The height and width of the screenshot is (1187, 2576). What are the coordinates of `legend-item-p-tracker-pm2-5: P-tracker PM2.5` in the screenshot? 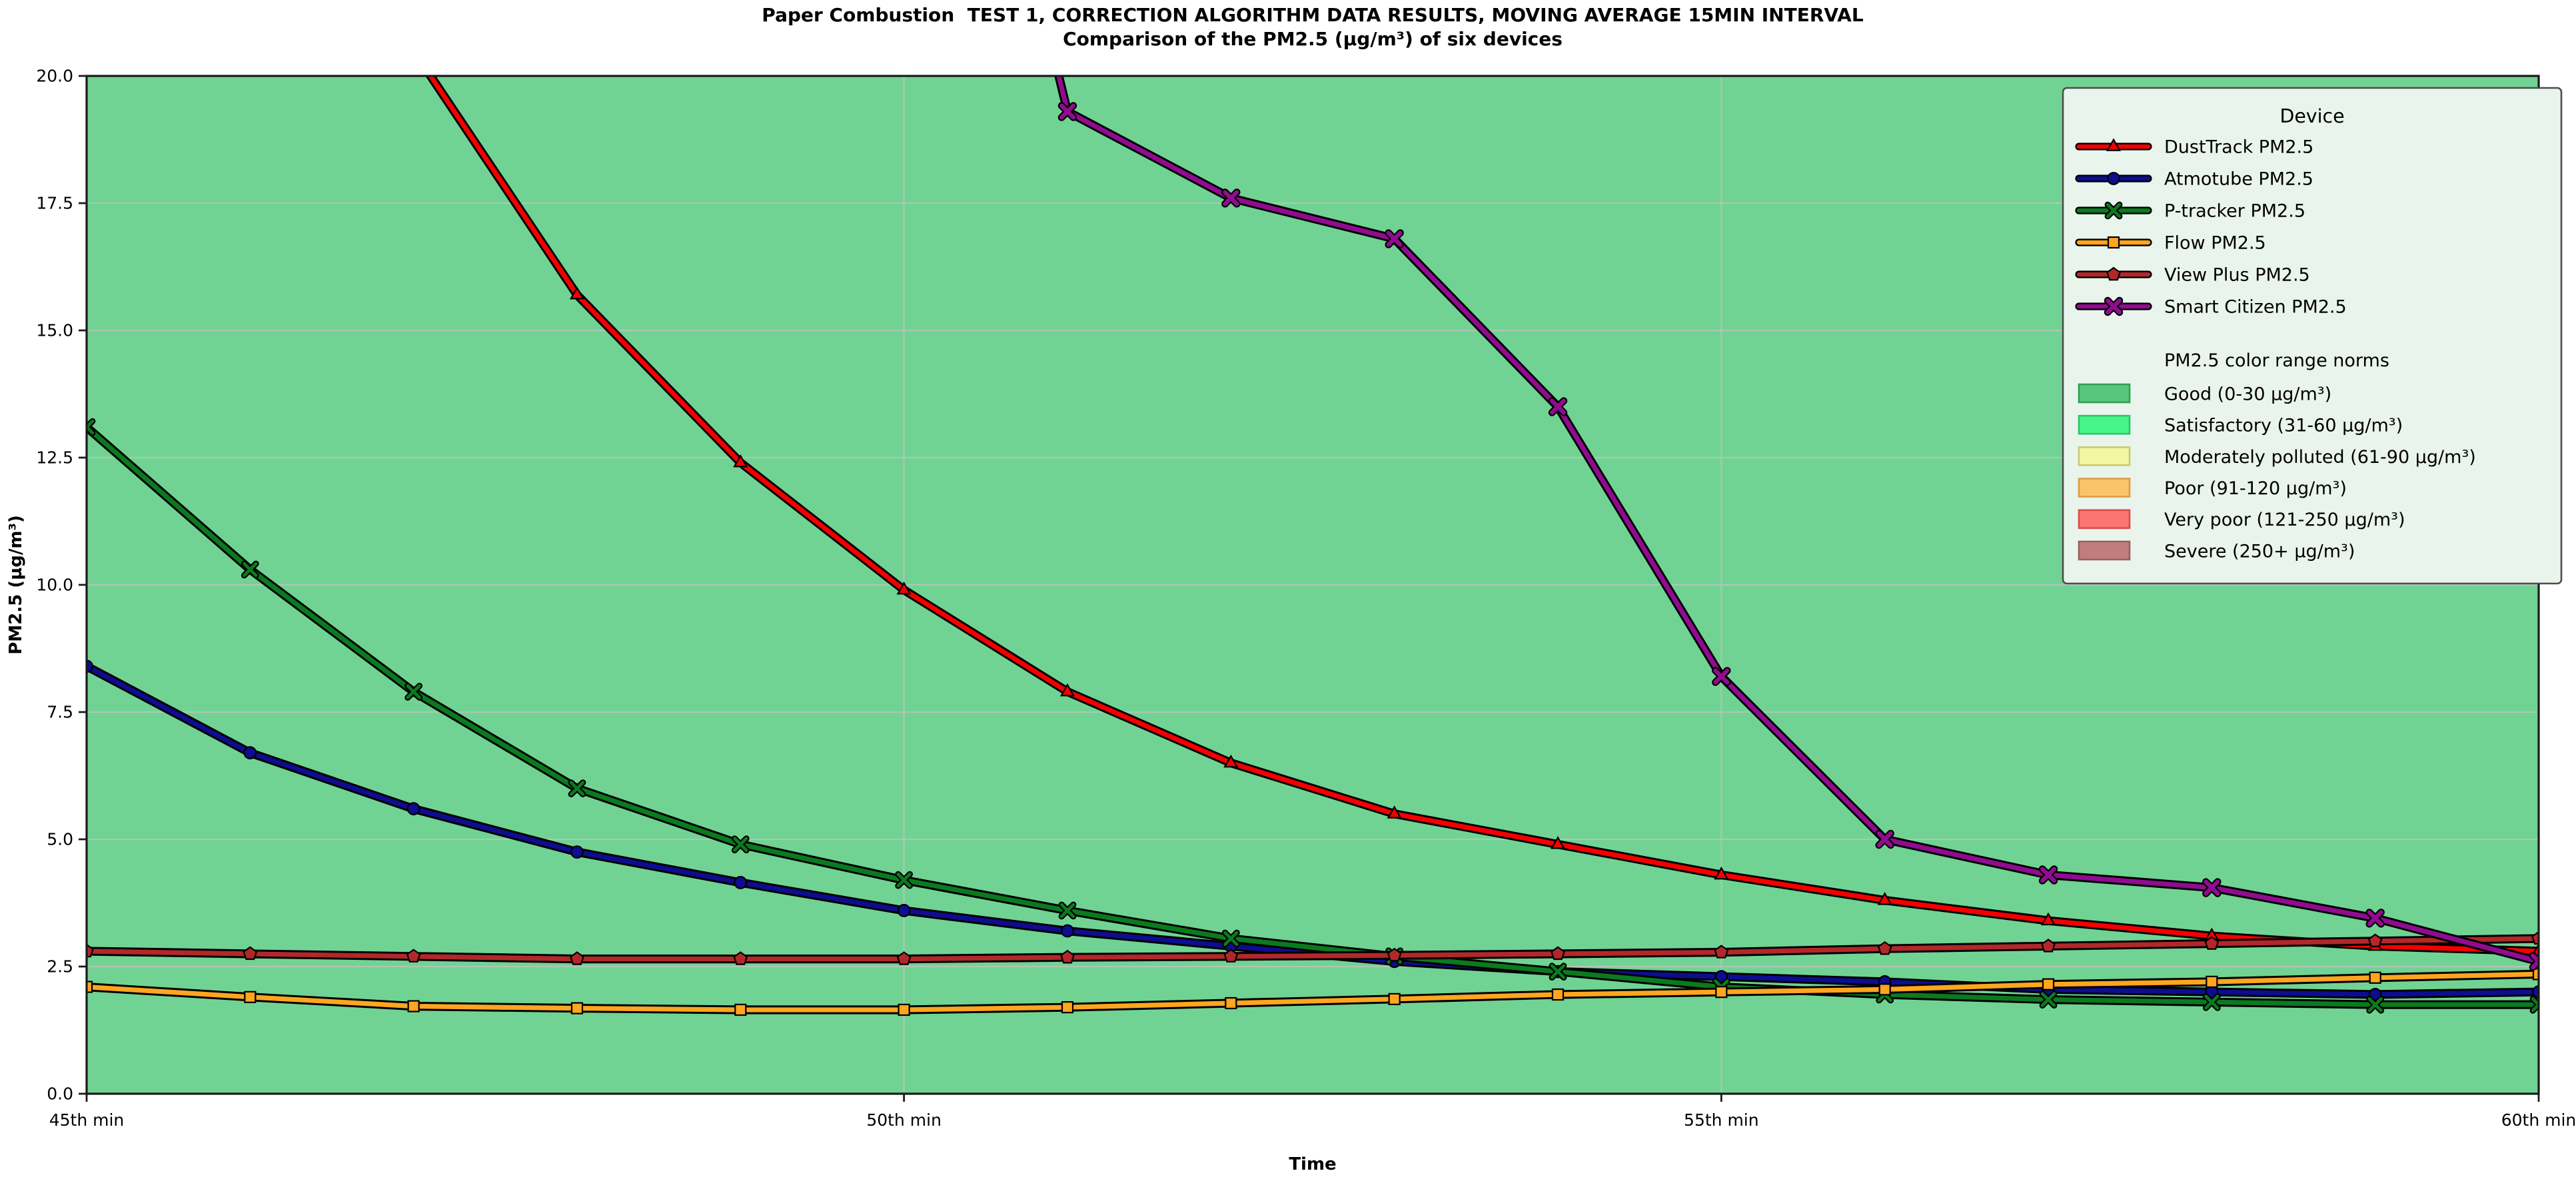 It's located at (2190, 211).